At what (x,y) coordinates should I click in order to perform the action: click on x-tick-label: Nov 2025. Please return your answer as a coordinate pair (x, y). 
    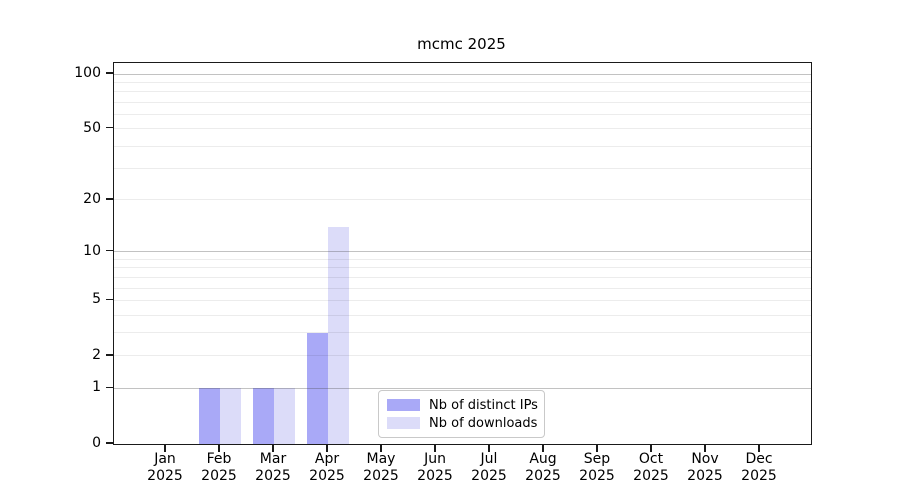
    Looking at the image, I should click on (705, 468).